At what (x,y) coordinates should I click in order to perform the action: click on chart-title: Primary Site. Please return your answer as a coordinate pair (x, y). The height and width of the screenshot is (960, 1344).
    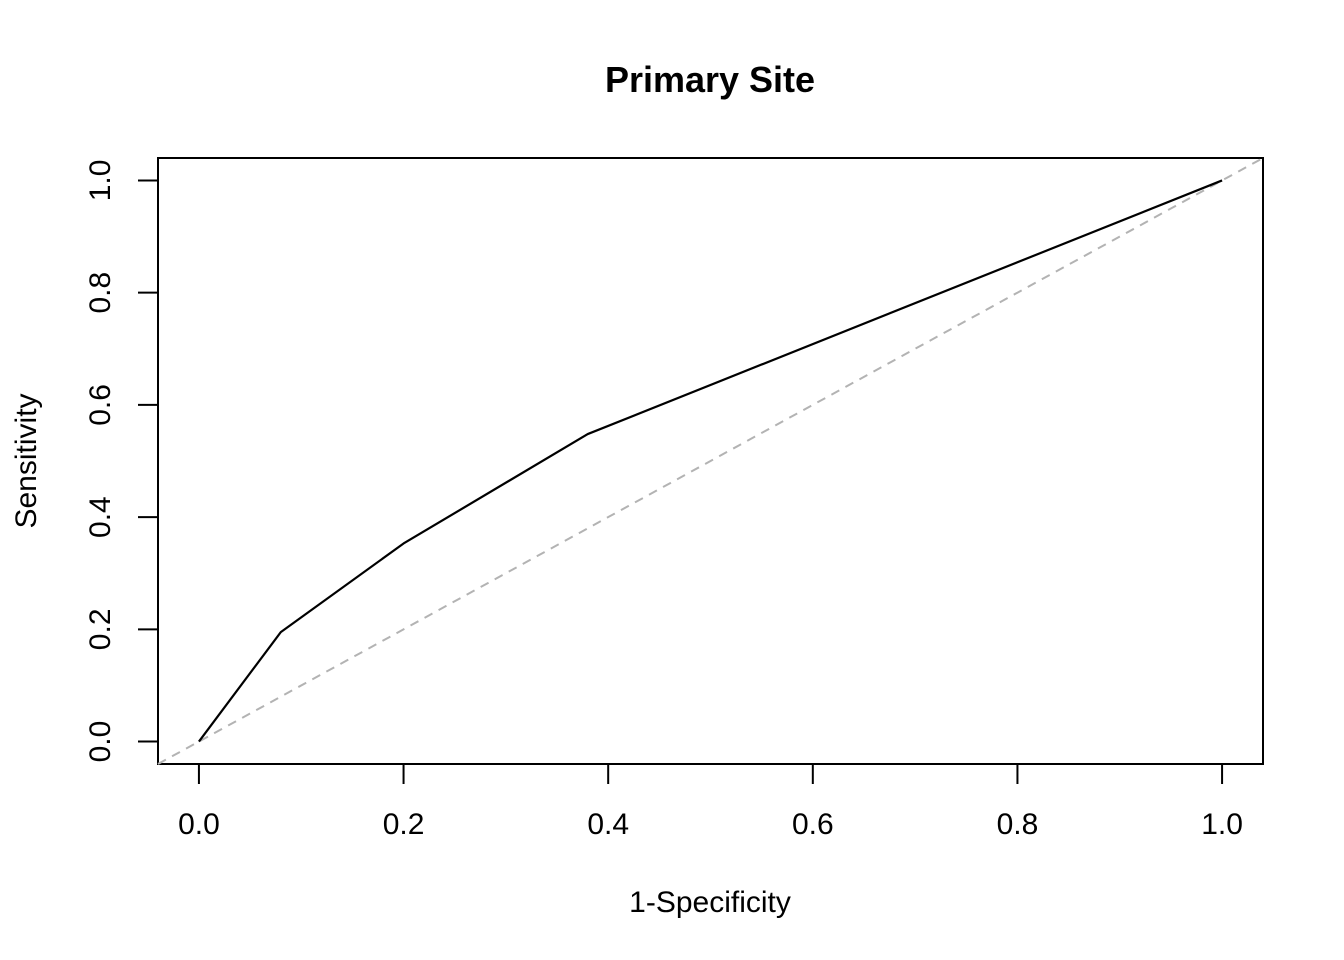
    Looking at the image, I should click on (710, 79).